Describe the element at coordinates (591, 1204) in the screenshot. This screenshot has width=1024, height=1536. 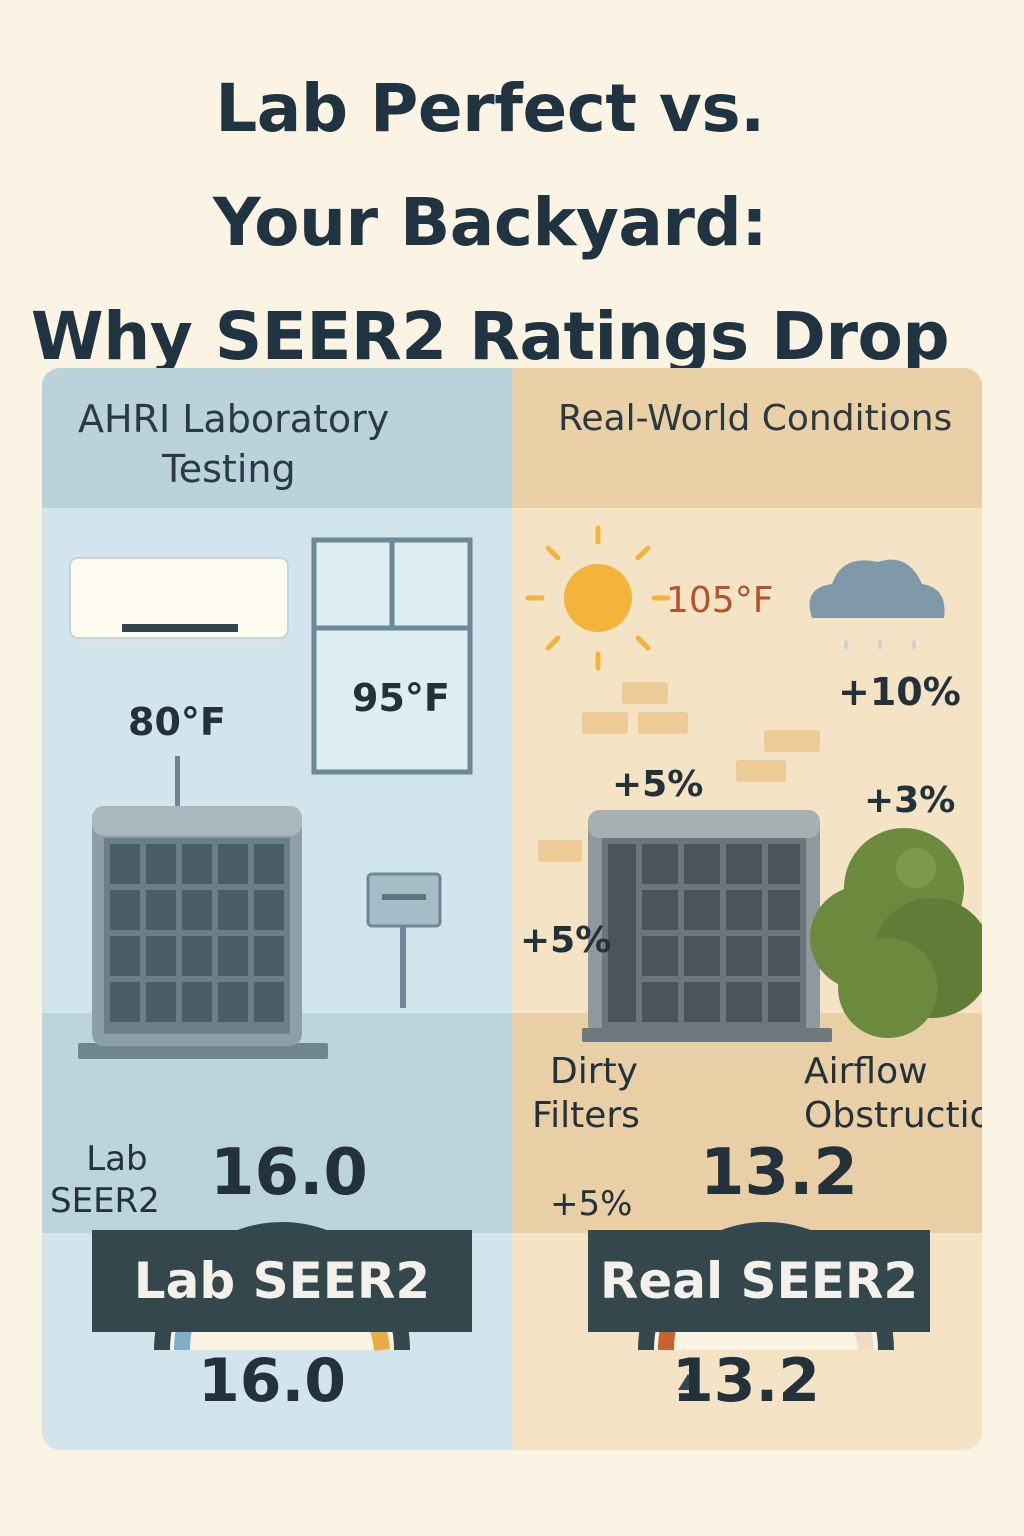
I see `dirty-filters-penalty: +5%` at that location.